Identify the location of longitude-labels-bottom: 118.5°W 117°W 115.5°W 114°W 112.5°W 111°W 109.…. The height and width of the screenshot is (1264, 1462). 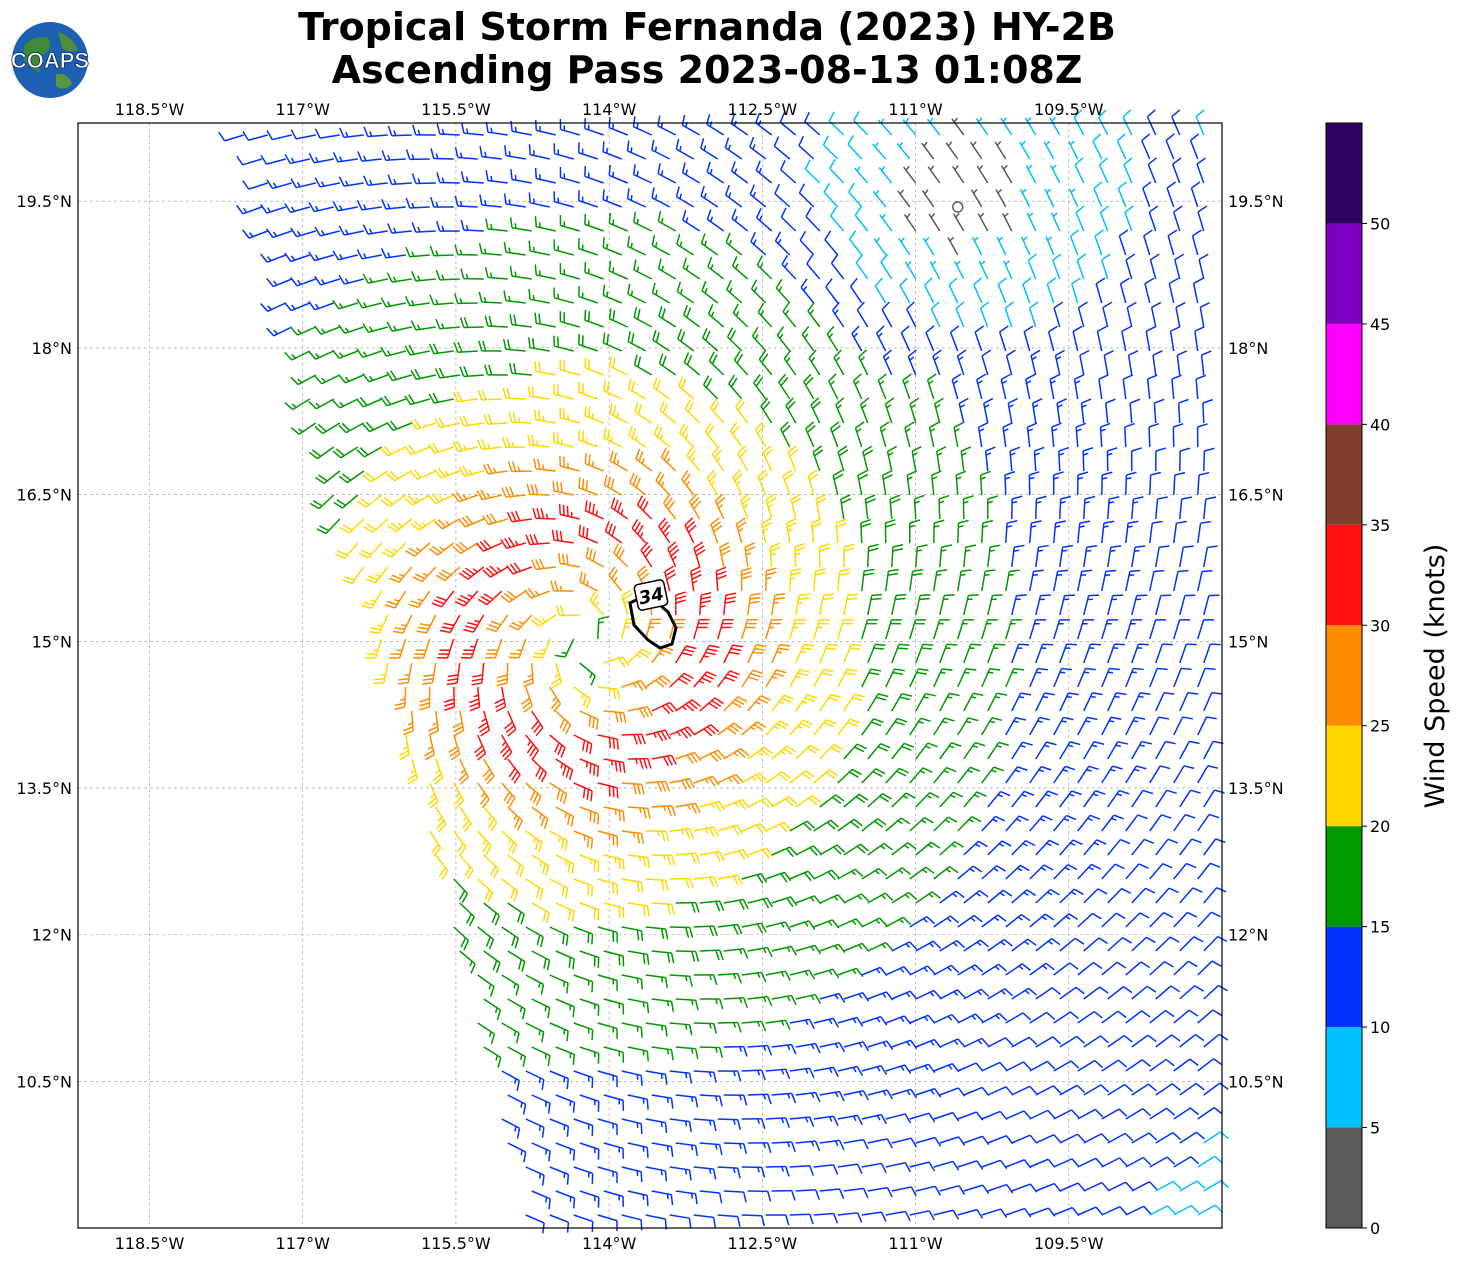
(609, 1243).